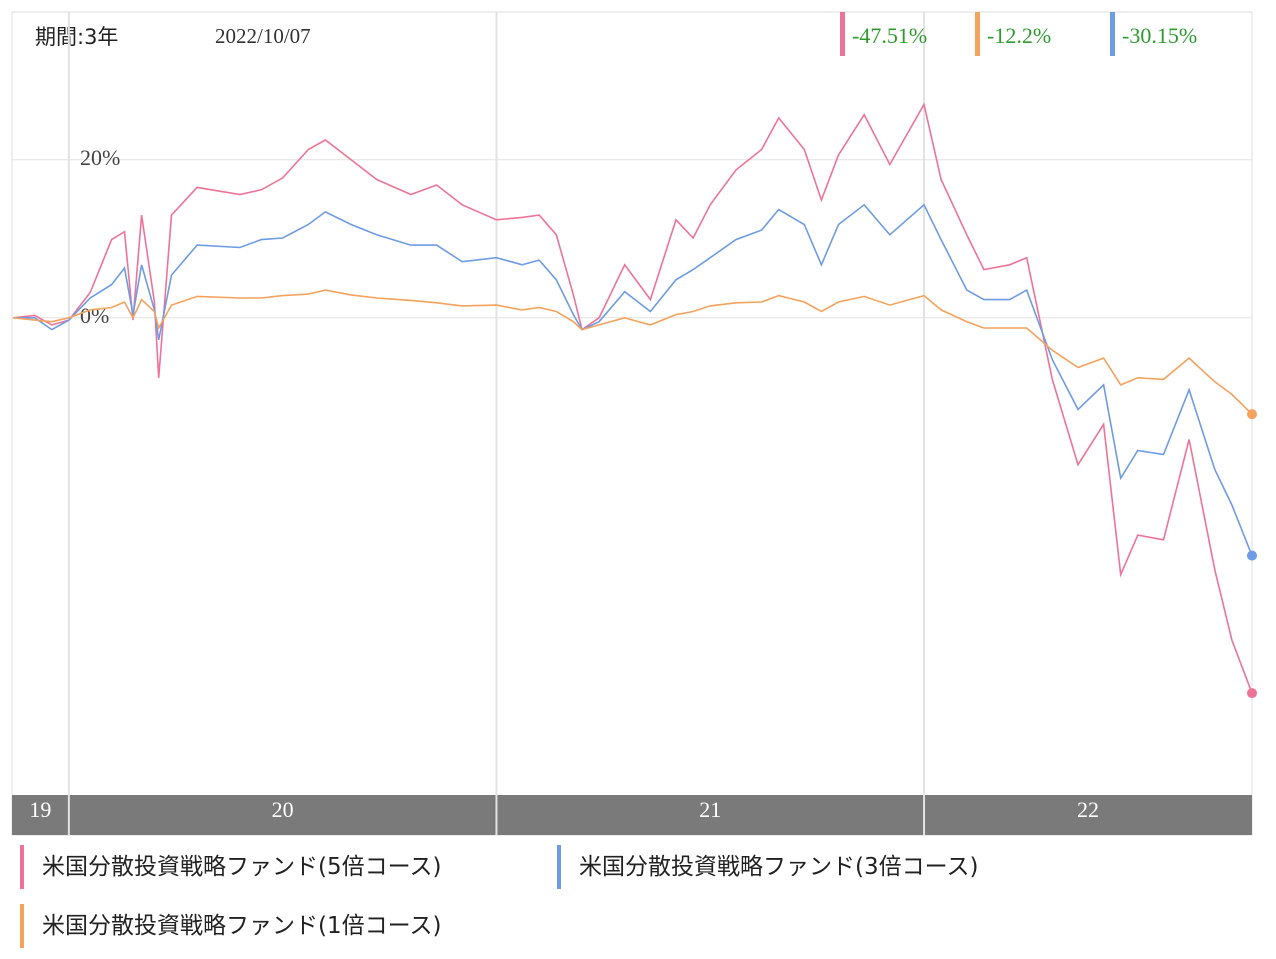 This screenshot has width=1276, height=959. What do you see at coordinates (283, 809) in the screenshot?
I see `x-period-label: 20` at bounding box center [283, 809].